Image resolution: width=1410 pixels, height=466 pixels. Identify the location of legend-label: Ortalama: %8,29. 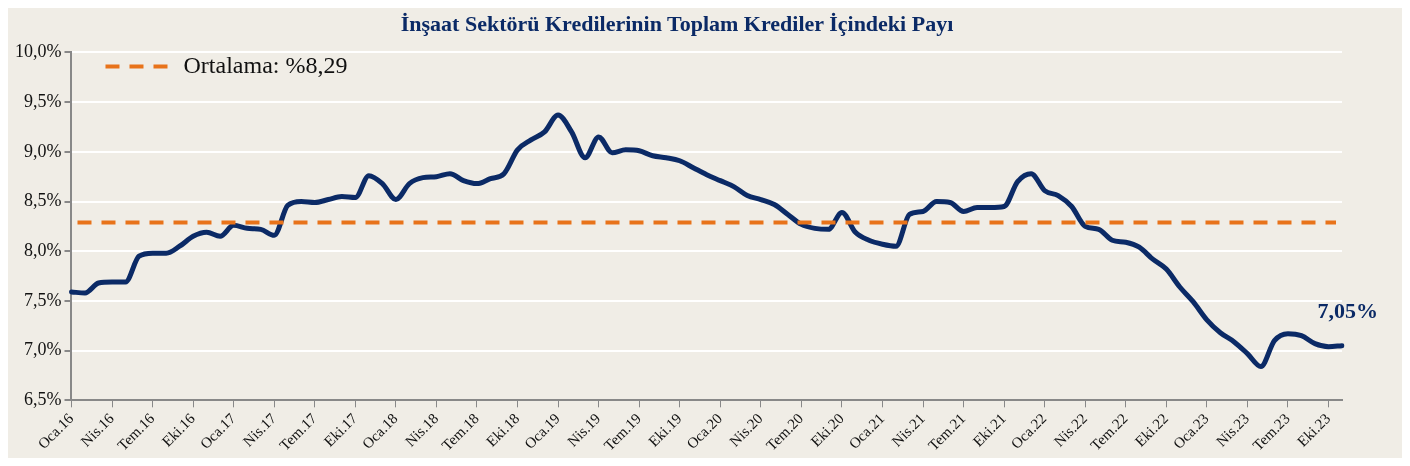
(265, 64).